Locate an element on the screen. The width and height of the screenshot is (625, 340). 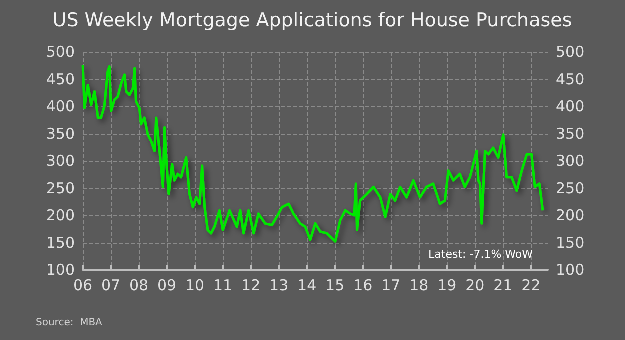
y-tick-label: 350 is located at coordinates (60, 133).